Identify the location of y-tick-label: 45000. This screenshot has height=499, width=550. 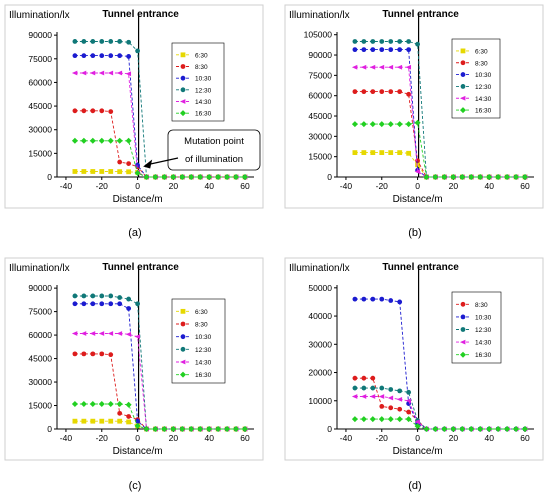
(320, 116).